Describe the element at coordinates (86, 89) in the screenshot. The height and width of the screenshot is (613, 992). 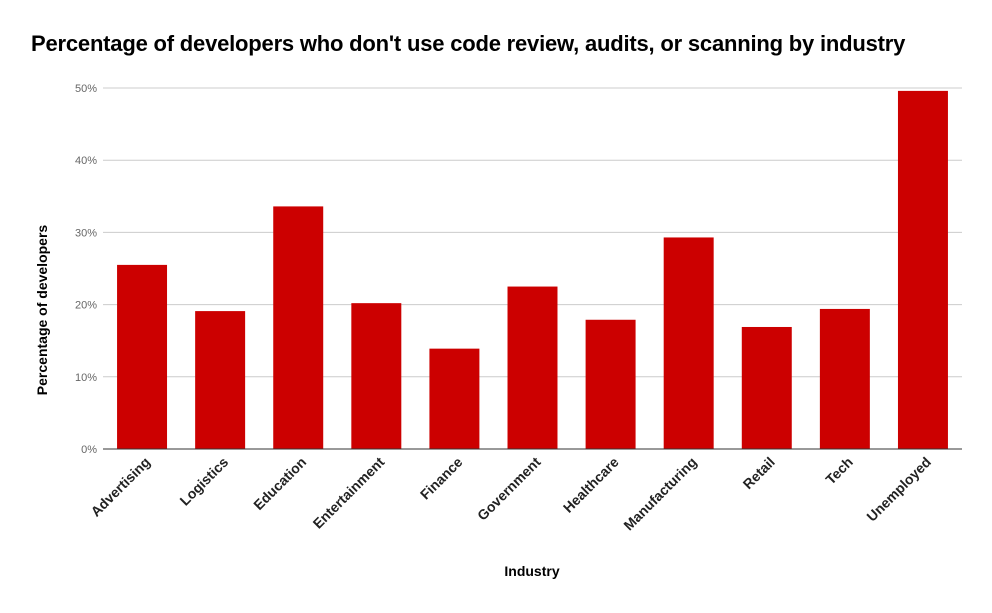
I see `y-tick-label: 50%` at that location.